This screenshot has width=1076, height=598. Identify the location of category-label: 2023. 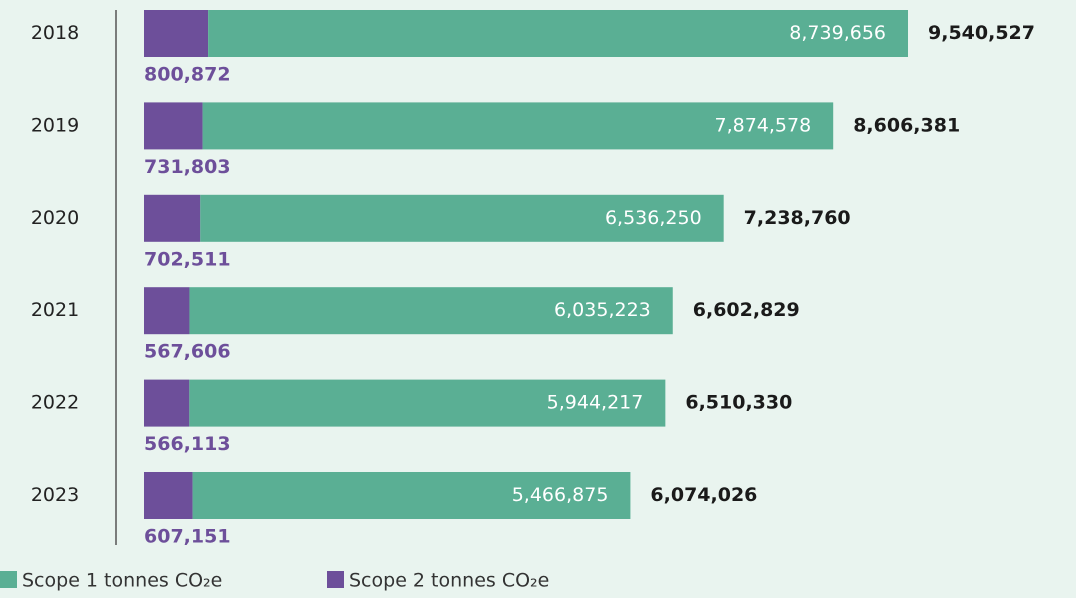
(55, 495).